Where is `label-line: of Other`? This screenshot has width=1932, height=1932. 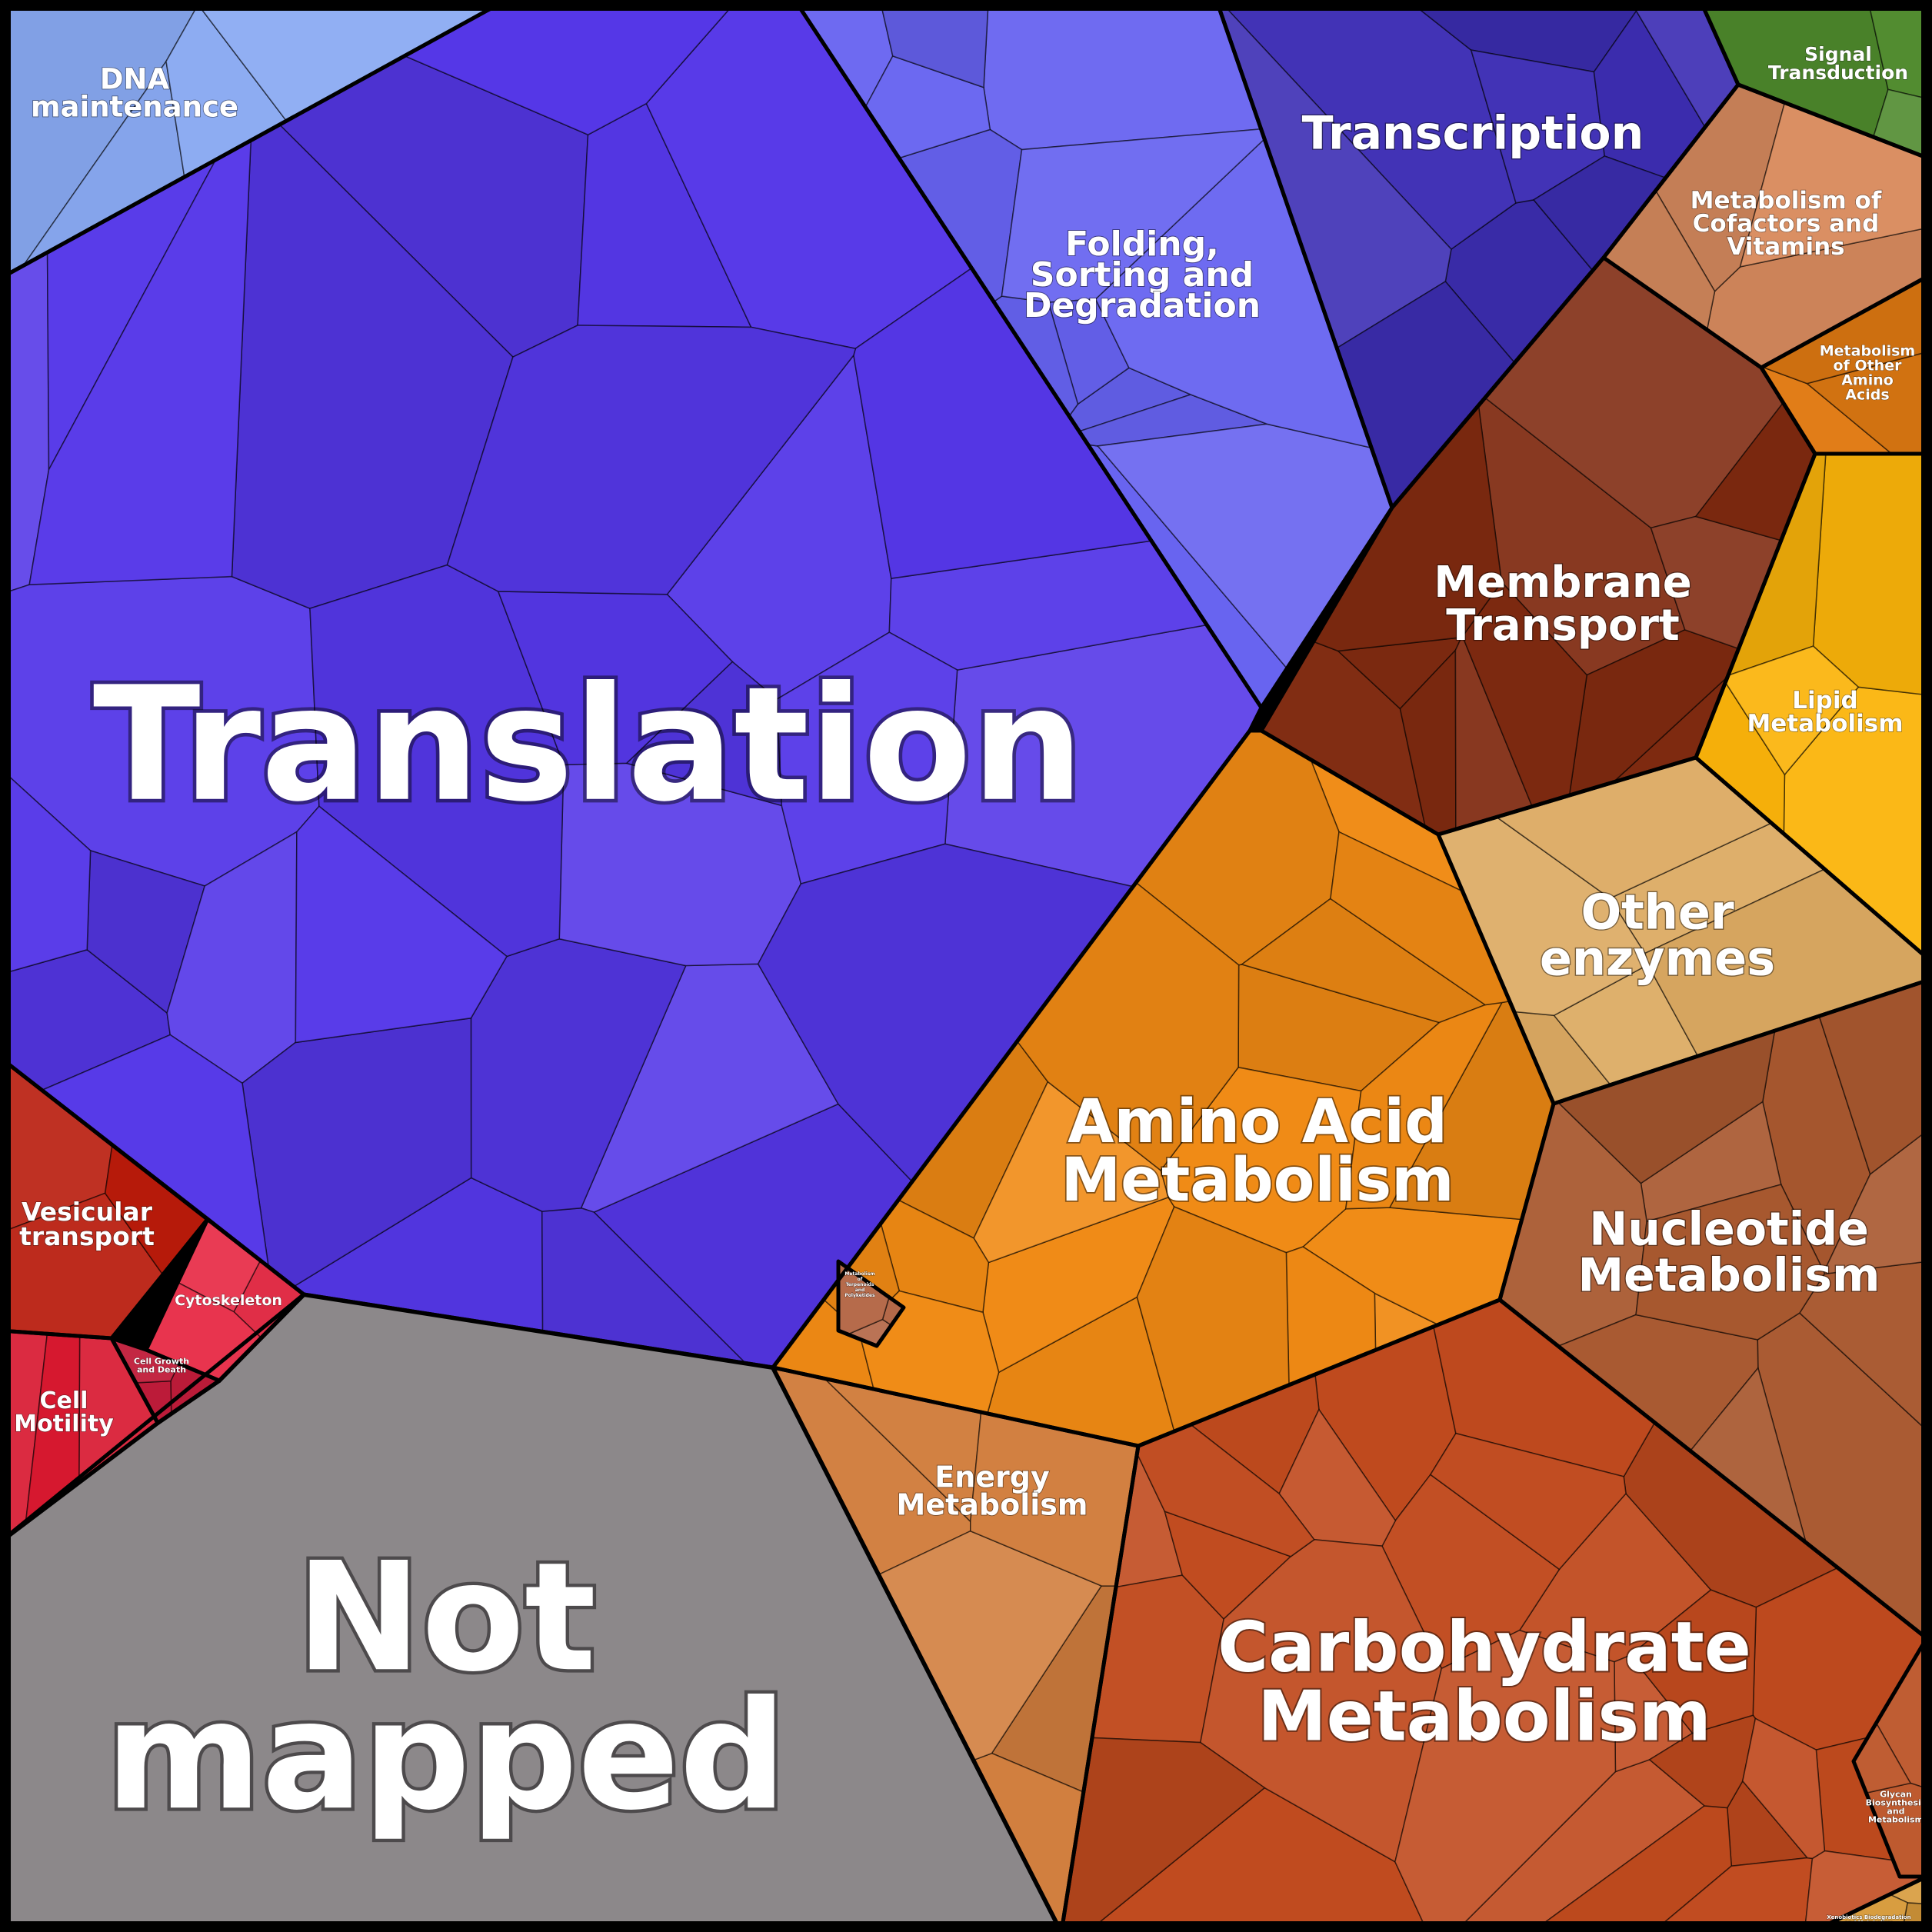 label-line: of Other is located at coordinates (1868, 365).